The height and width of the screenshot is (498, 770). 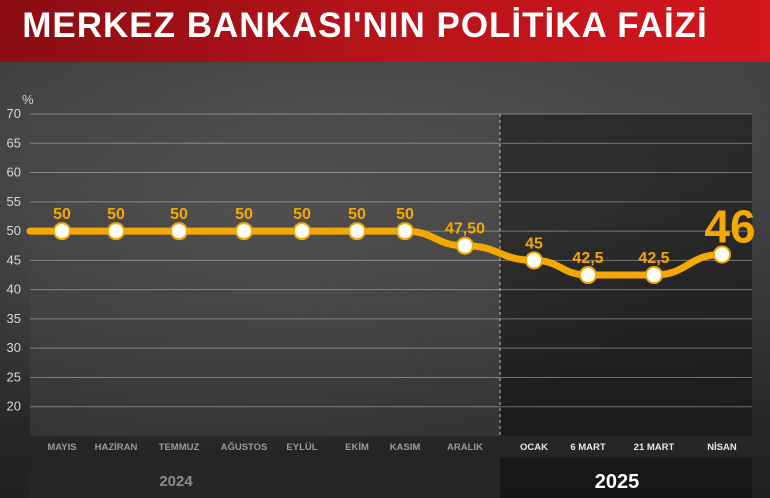 What do you see at coordinates (61, 447) in the screenshot?
I see `x-tick-label: MAYIS` at bounding box center [61, 447].